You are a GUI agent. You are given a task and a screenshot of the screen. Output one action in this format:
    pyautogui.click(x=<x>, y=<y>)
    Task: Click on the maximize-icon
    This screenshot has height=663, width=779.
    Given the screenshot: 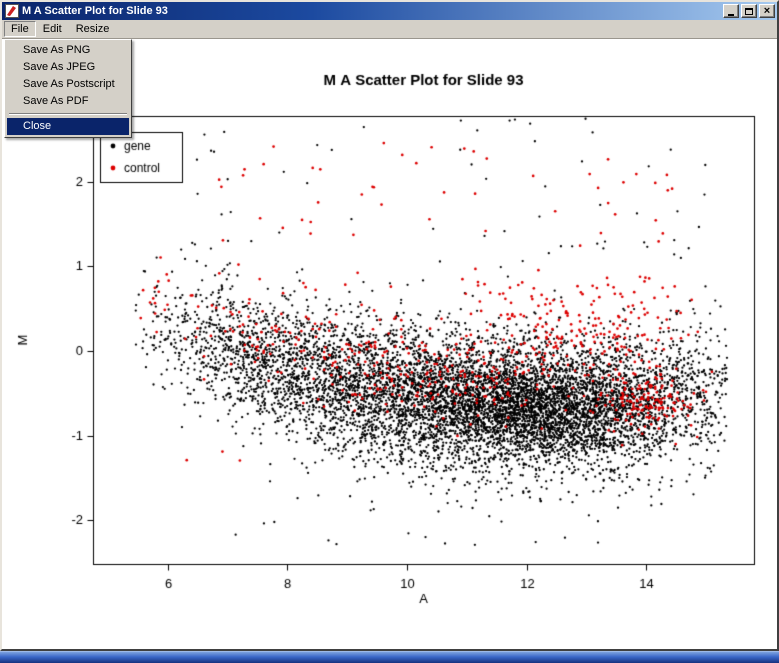 What is the action you would take?
    pyautogui.click(x=749, y=11)
    